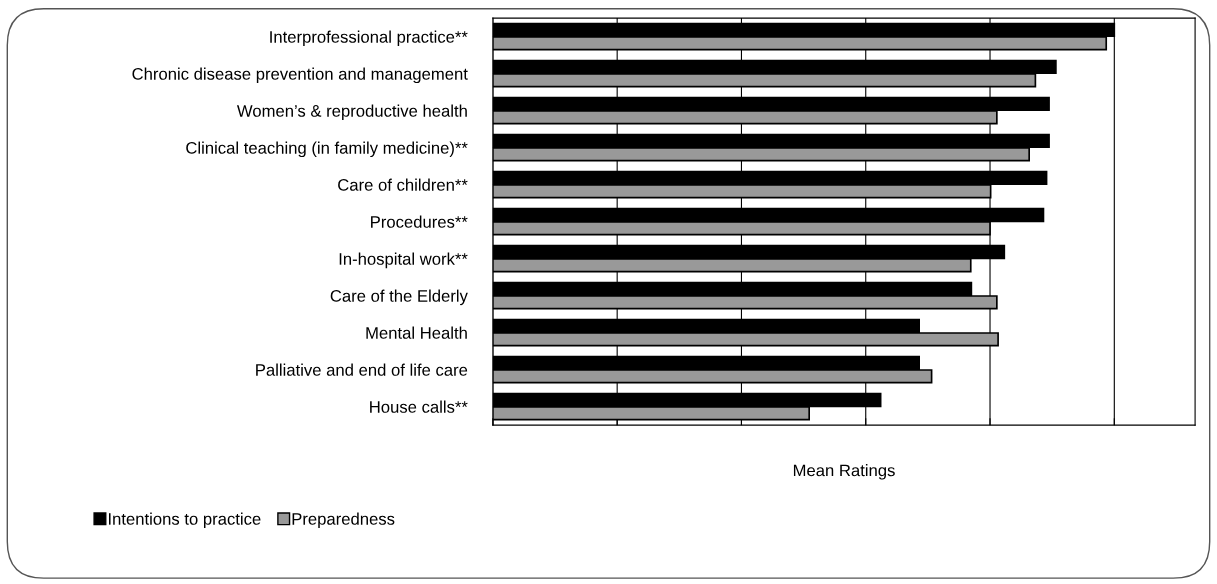  I want to click on y-tick-label: Palliative and end of life care, so click(362, 369).